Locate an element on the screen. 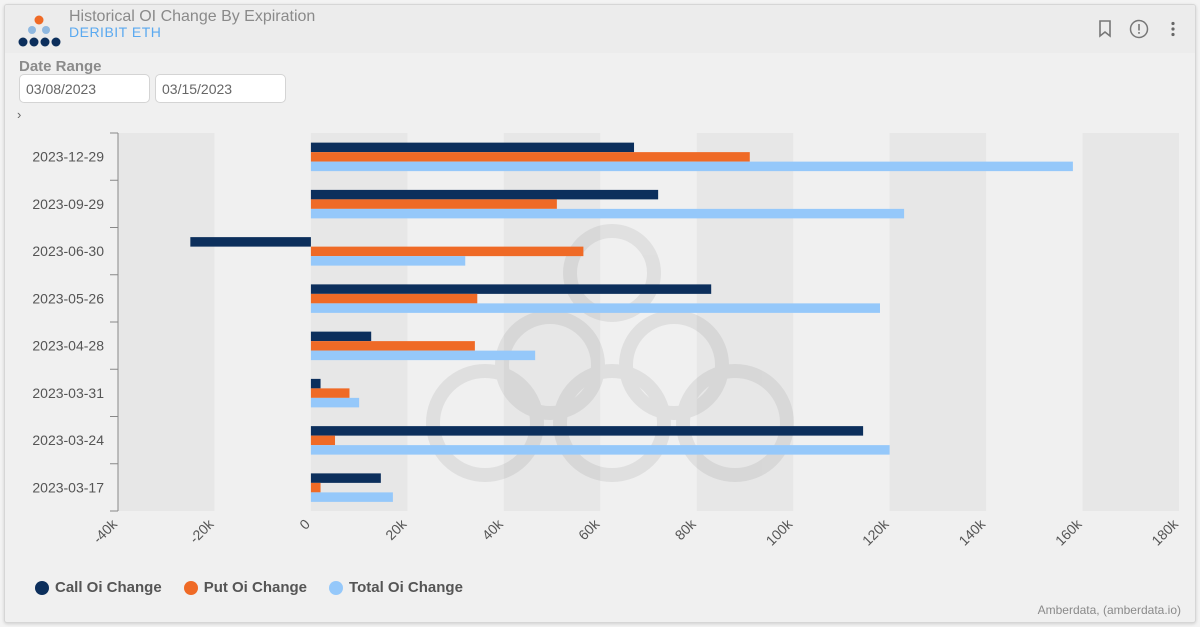 The width and height of the screenshot is (1200, 627). legend-item-put: Put Oi Change is located at coordinates (245, 587).